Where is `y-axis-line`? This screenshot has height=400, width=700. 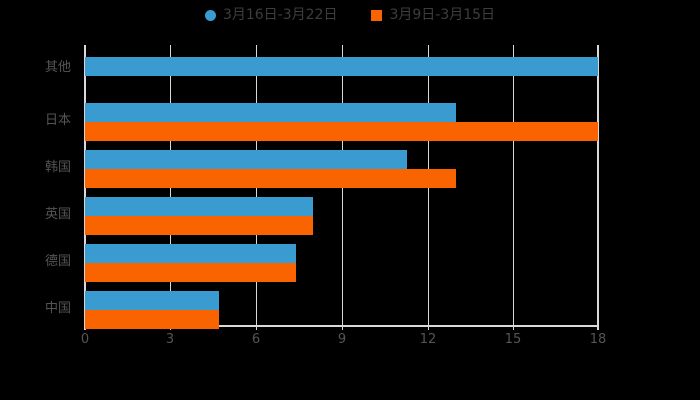
y-axis-line is located at coordinates (85, 185).